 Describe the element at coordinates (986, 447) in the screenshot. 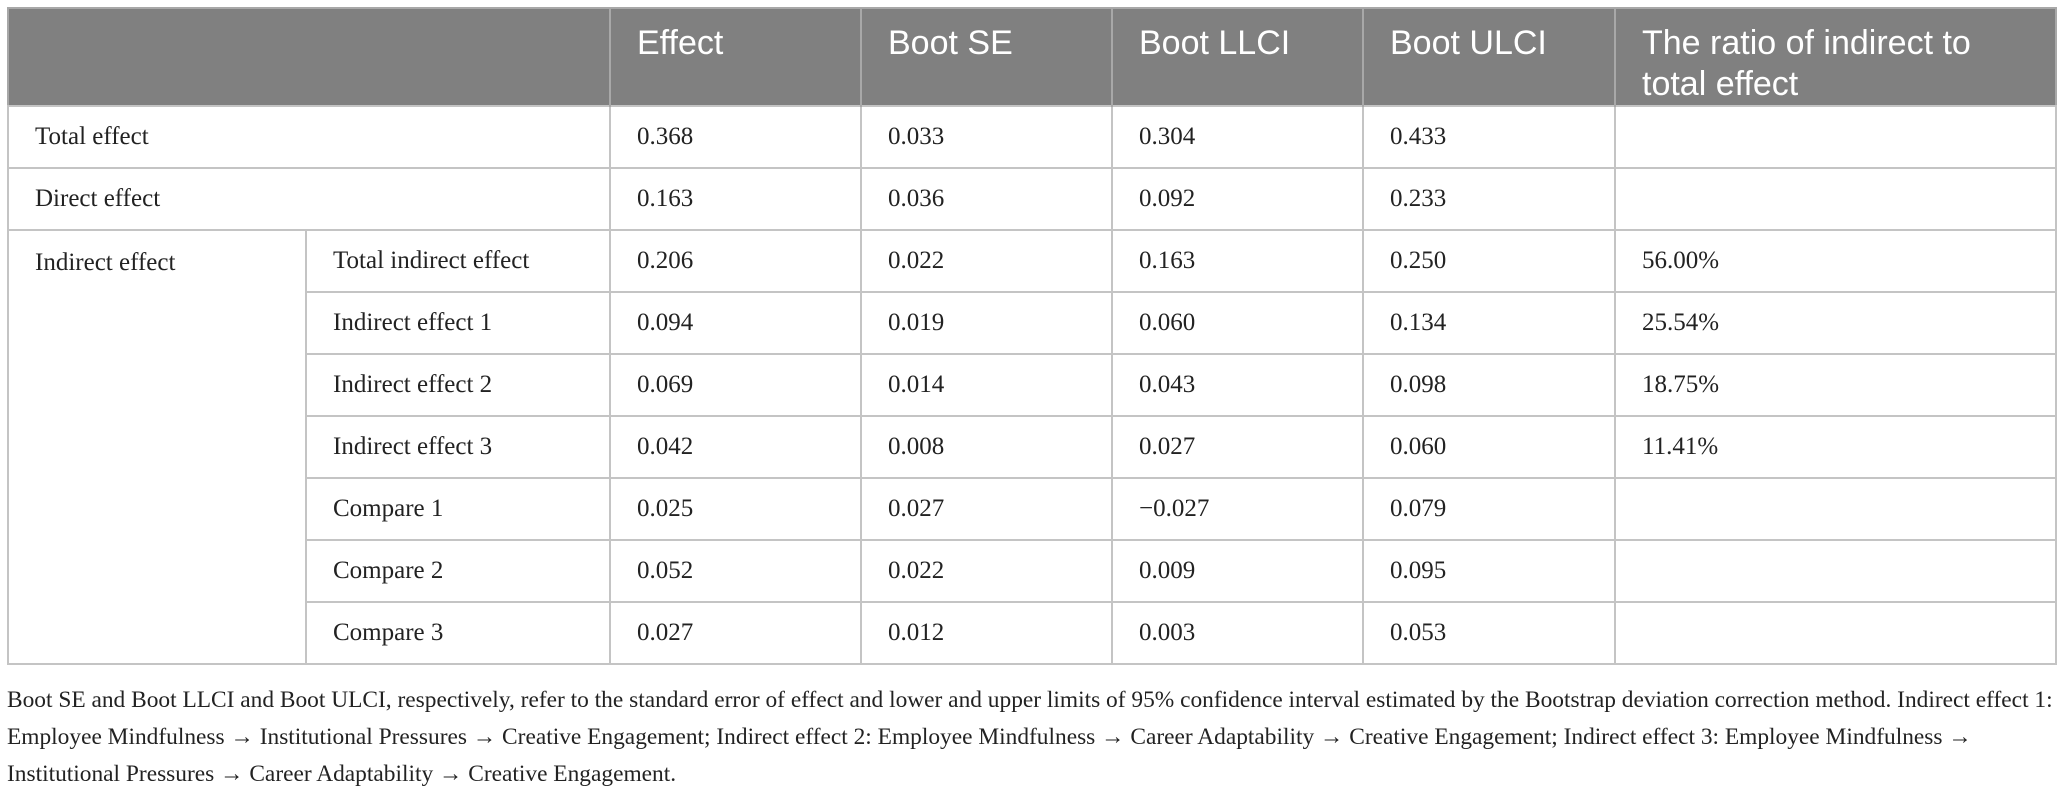

I see `value-cell: 0.008` at that location.